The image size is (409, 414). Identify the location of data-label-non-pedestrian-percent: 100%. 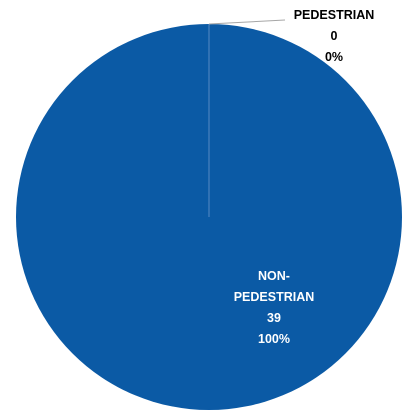
(274, 339).